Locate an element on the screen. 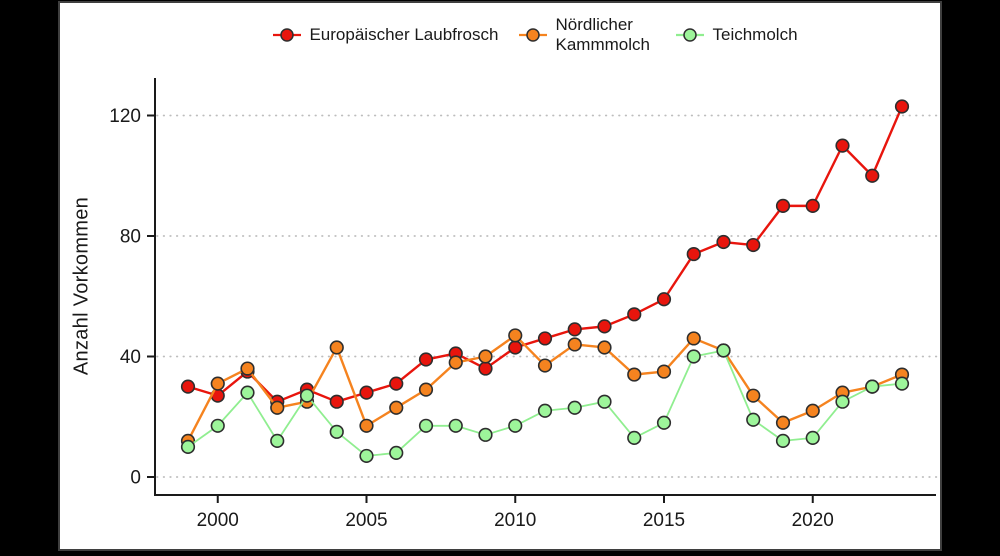  svg-text: 2000 is located at coordinates (218, 520).